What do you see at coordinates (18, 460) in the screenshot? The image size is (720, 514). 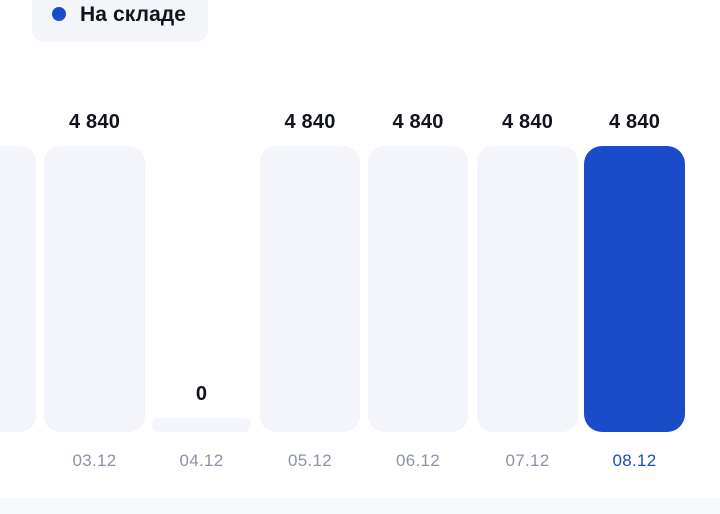 I see `x-axis-tick-label: 2` at bounding box center [18, 460].